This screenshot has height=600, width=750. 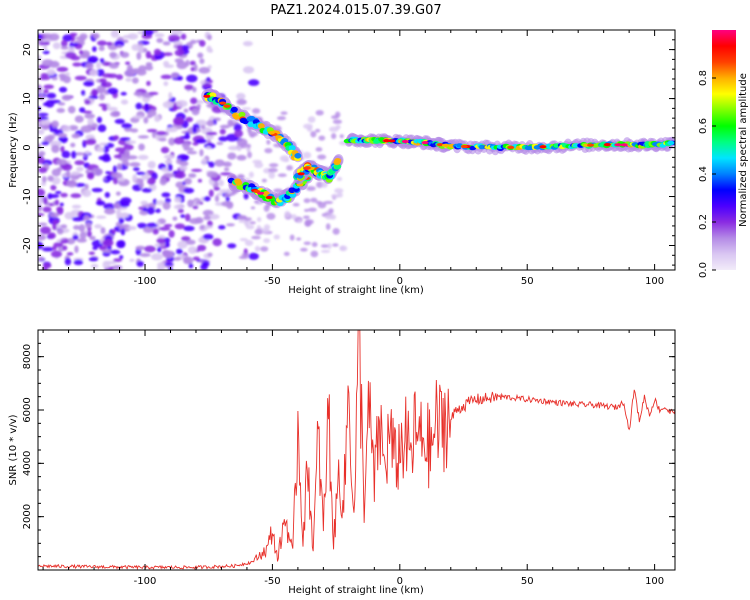 I want to click on colorbar-tick-label: 0.8, so click(x=703, y=78).